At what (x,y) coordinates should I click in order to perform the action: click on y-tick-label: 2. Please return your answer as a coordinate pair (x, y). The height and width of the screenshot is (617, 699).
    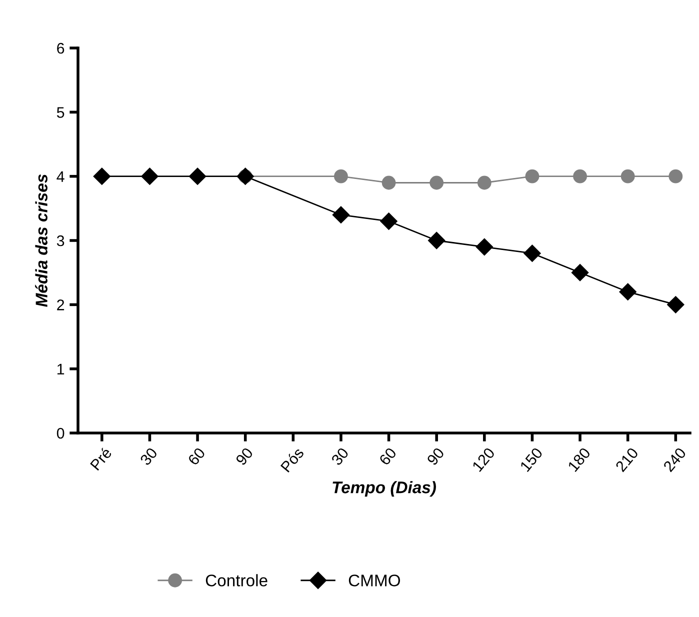
    Looking at the image, I should click on (60, 305).